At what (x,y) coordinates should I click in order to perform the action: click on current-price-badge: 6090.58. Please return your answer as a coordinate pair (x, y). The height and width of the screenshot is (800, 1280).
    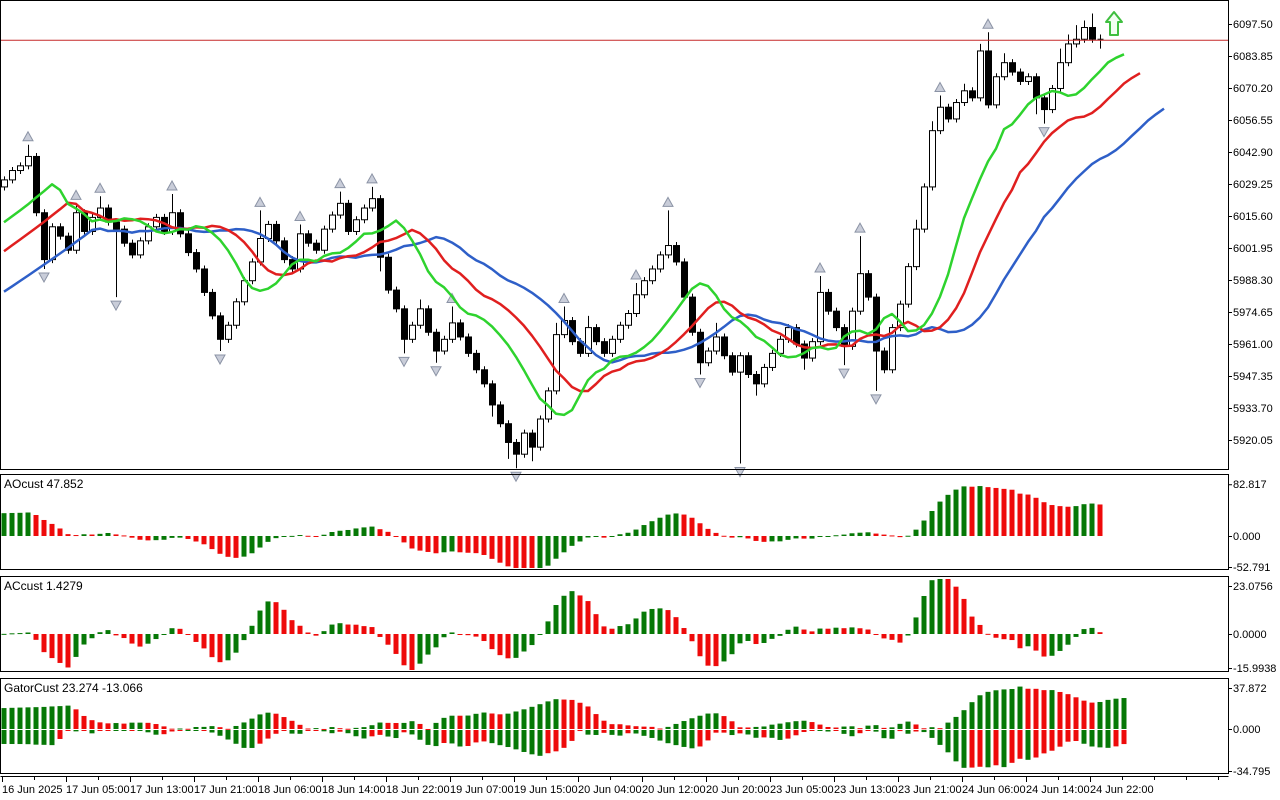
    Looking at the image, I should click on (1252, 40).